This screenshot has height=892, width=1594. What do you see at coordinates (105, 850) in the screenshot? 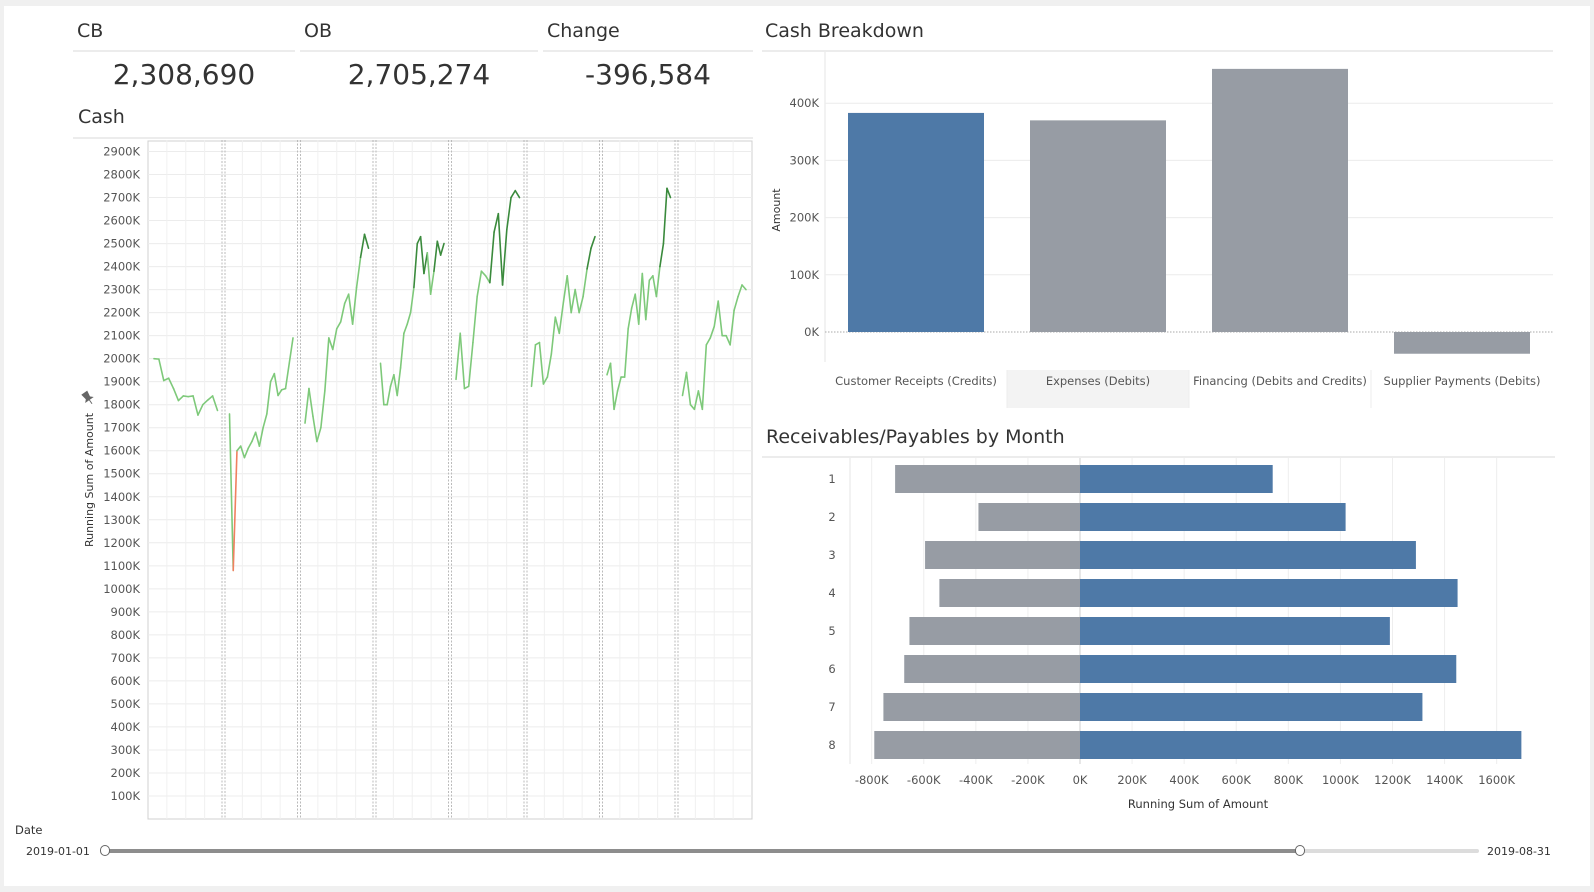
I see `date-slider-start-handle` at bounding box center [105, 850].